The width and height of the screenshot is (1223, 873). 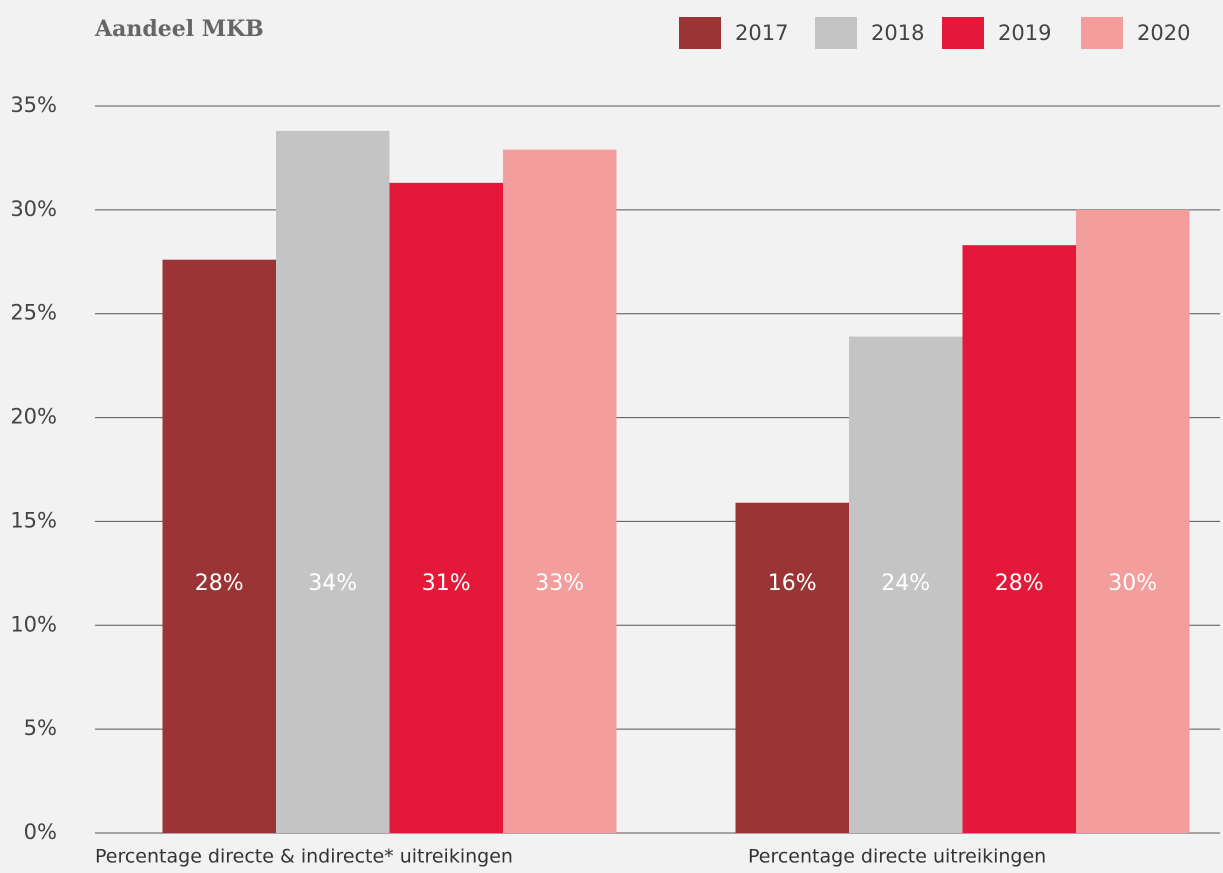 I want to click on value-label: 24%, so click(x=905, y=583).